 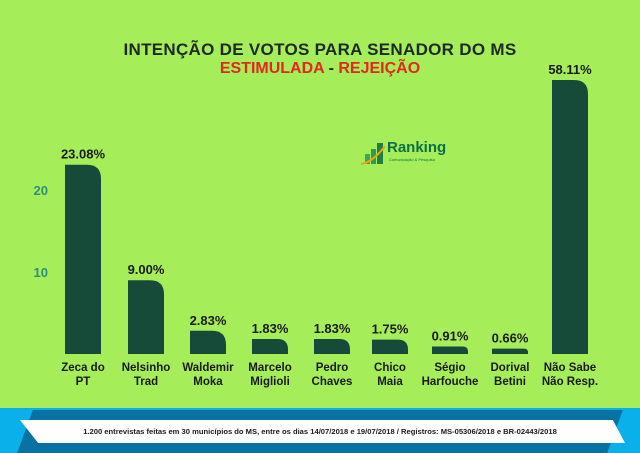 I want to click on subtitle-right: REJEIÇÃO, so click(x=379, y=68).